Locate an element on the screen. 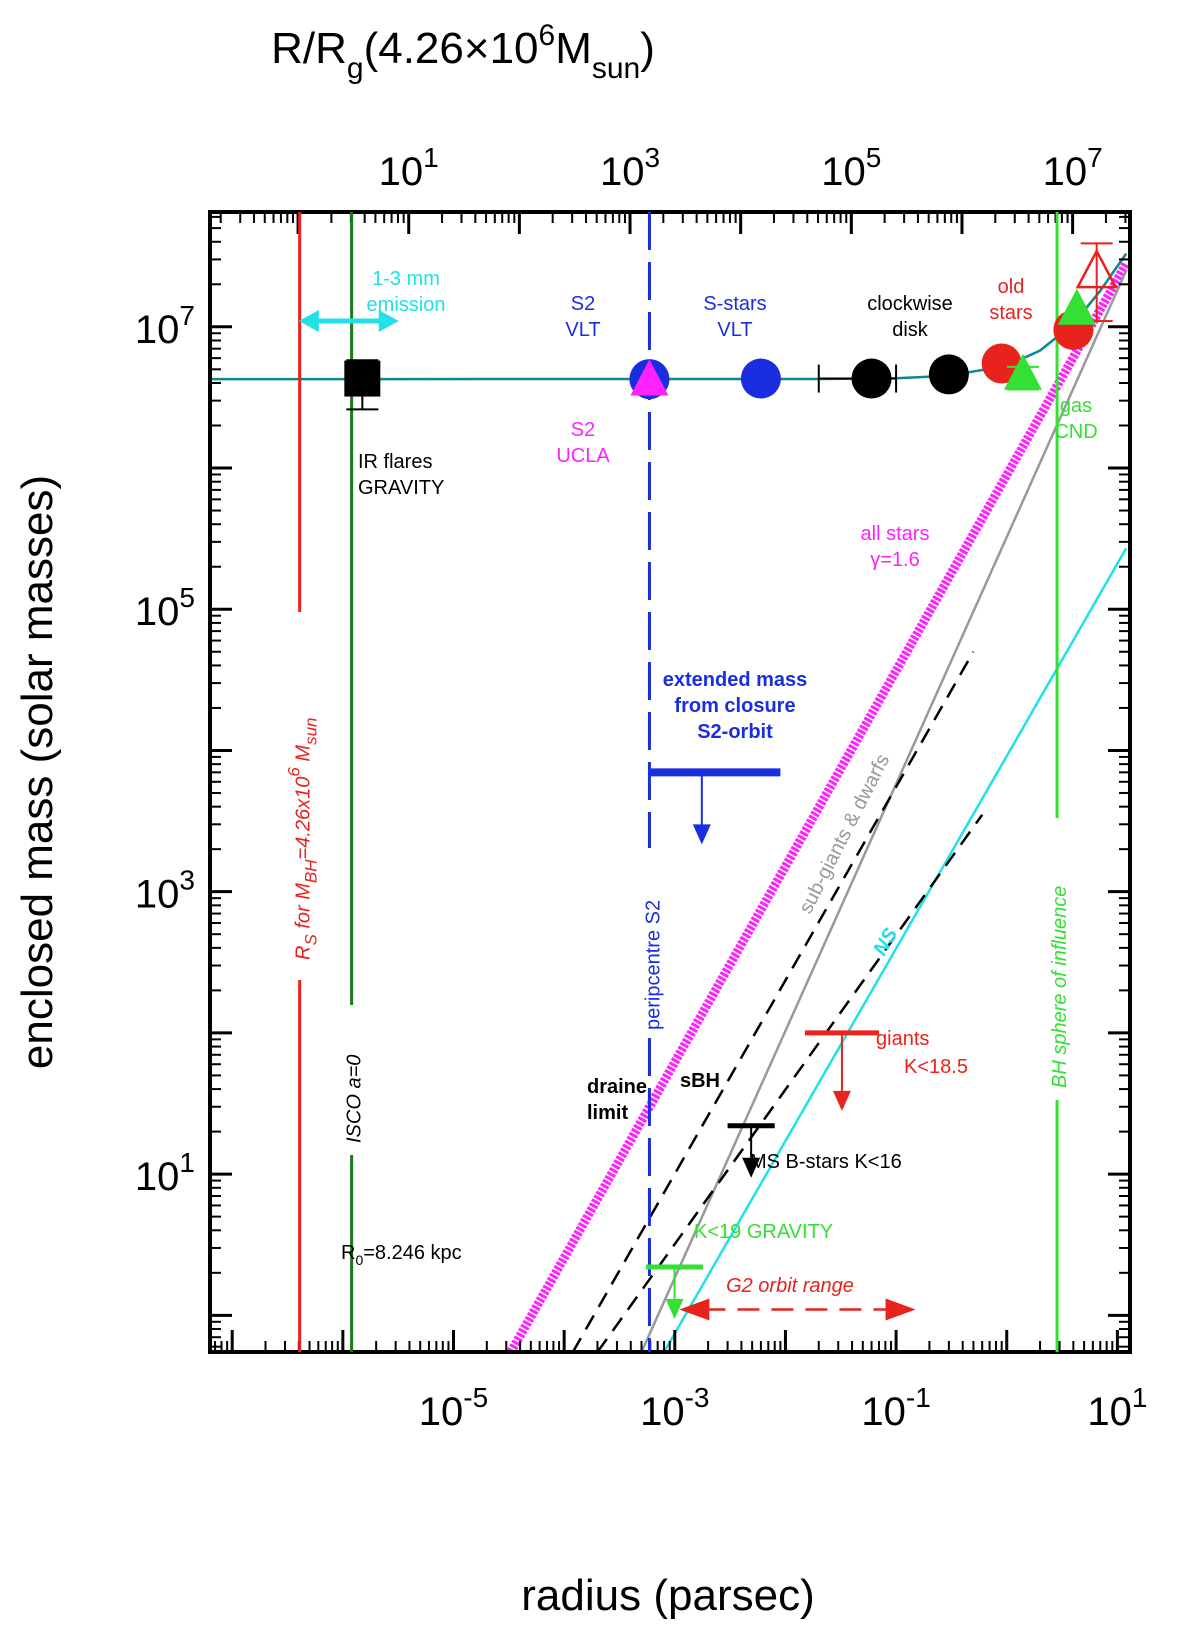 The width and height of the screenshot is (1200, 1633). extended-mass-label: S2-orbit is located at coordinates (735, 732).